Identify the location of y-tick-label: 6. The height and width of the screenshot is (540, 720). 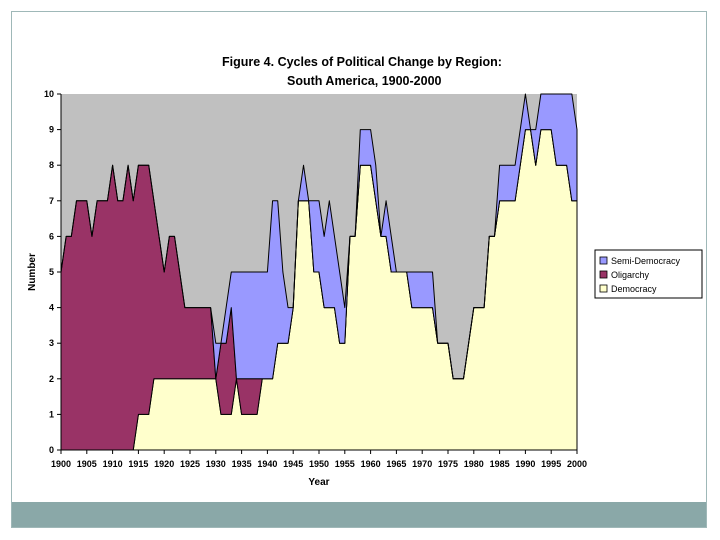
(51, 236).